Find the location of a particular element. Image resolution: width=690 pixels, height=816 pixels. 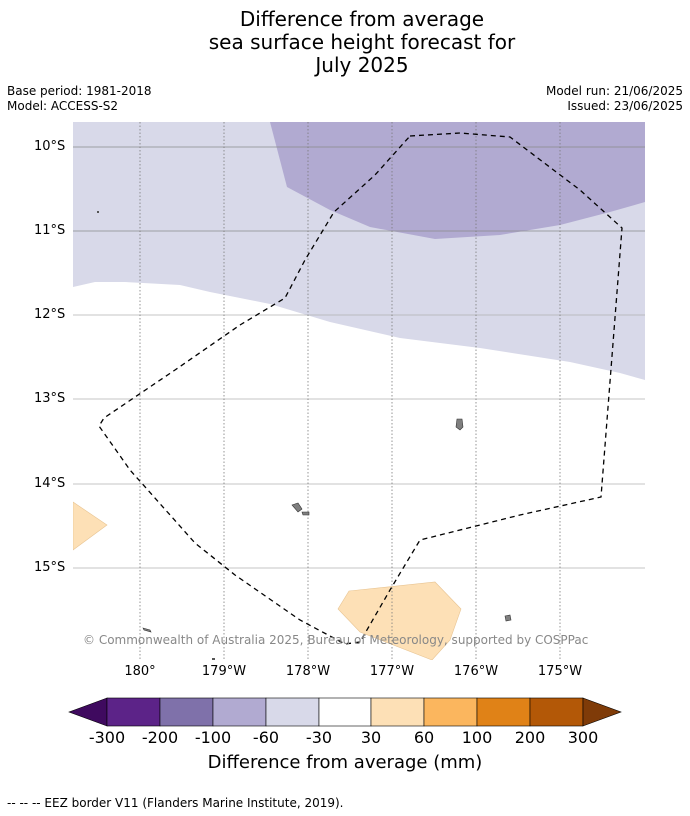

lat-label-13s: 13°S is located at coordinates (50, 398).